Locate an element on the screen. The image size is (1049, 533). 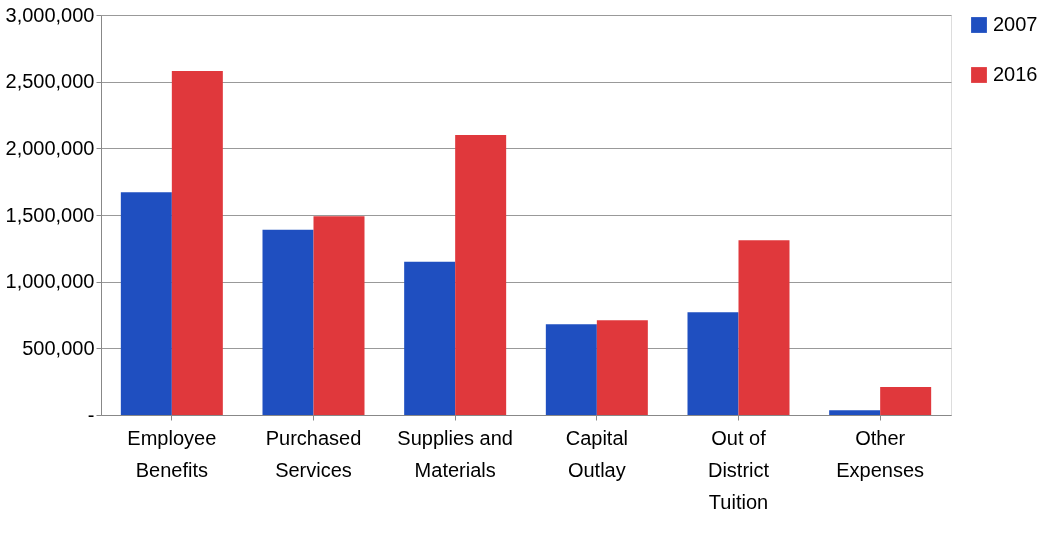
x-tick-label: Supplies and Materials is located at coordinates (455, 453).